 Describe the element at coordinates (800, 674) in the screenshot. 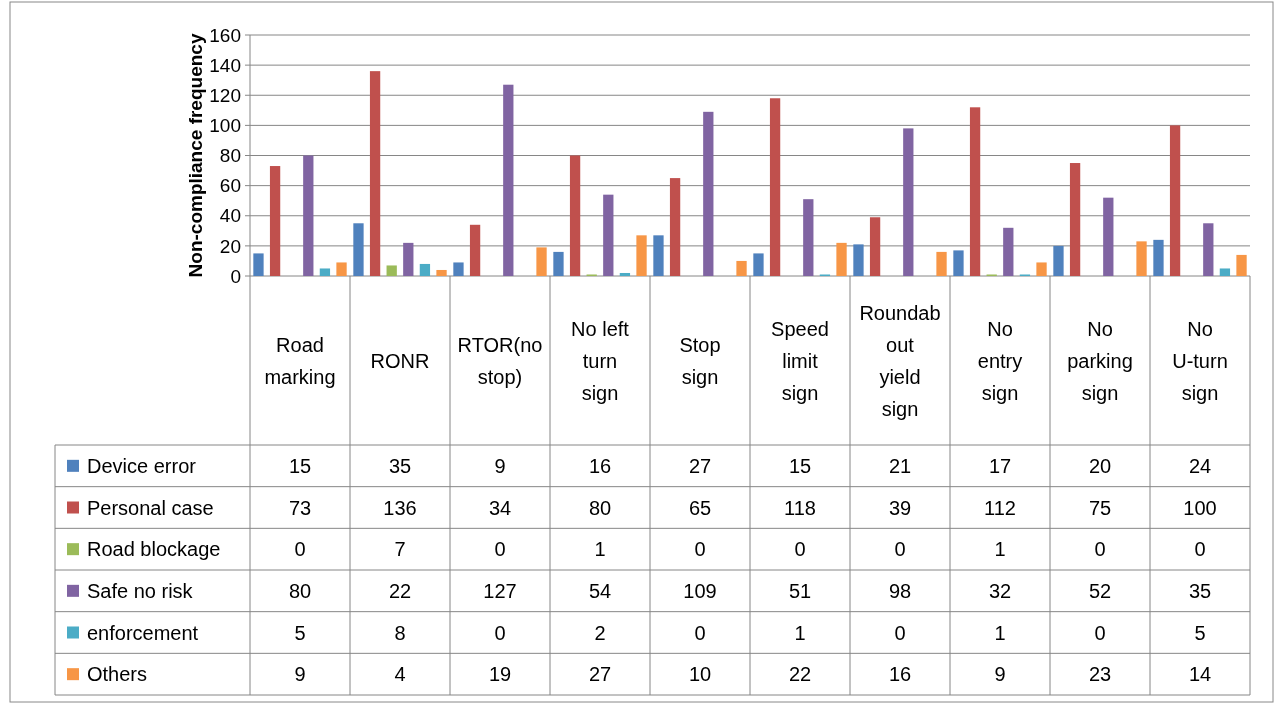

I see `data-label: 22` at that location.